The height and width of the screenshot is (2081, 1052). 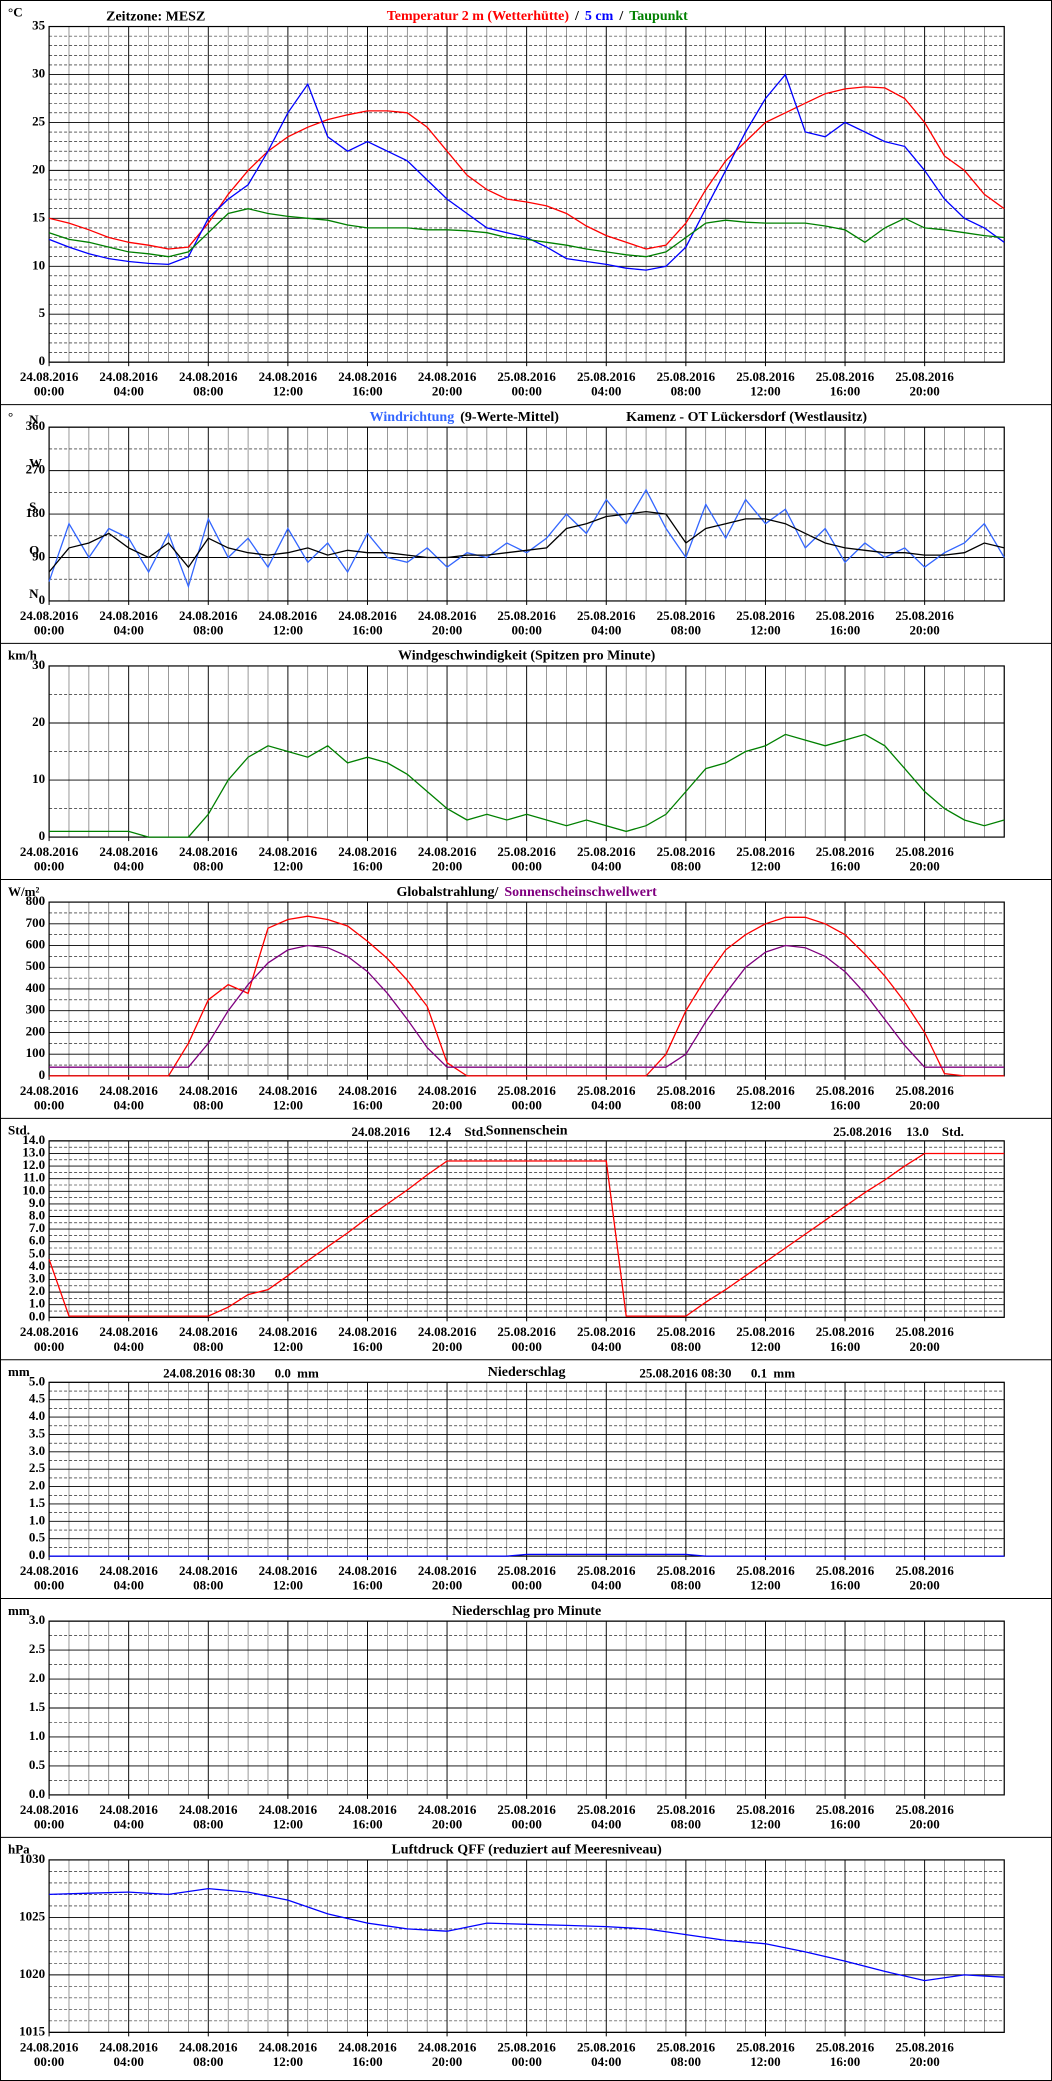 What do you see at coordinates (36, 469) in the screenshot?
I see `y-tick-label: 270` at bounding box center [36, 469].